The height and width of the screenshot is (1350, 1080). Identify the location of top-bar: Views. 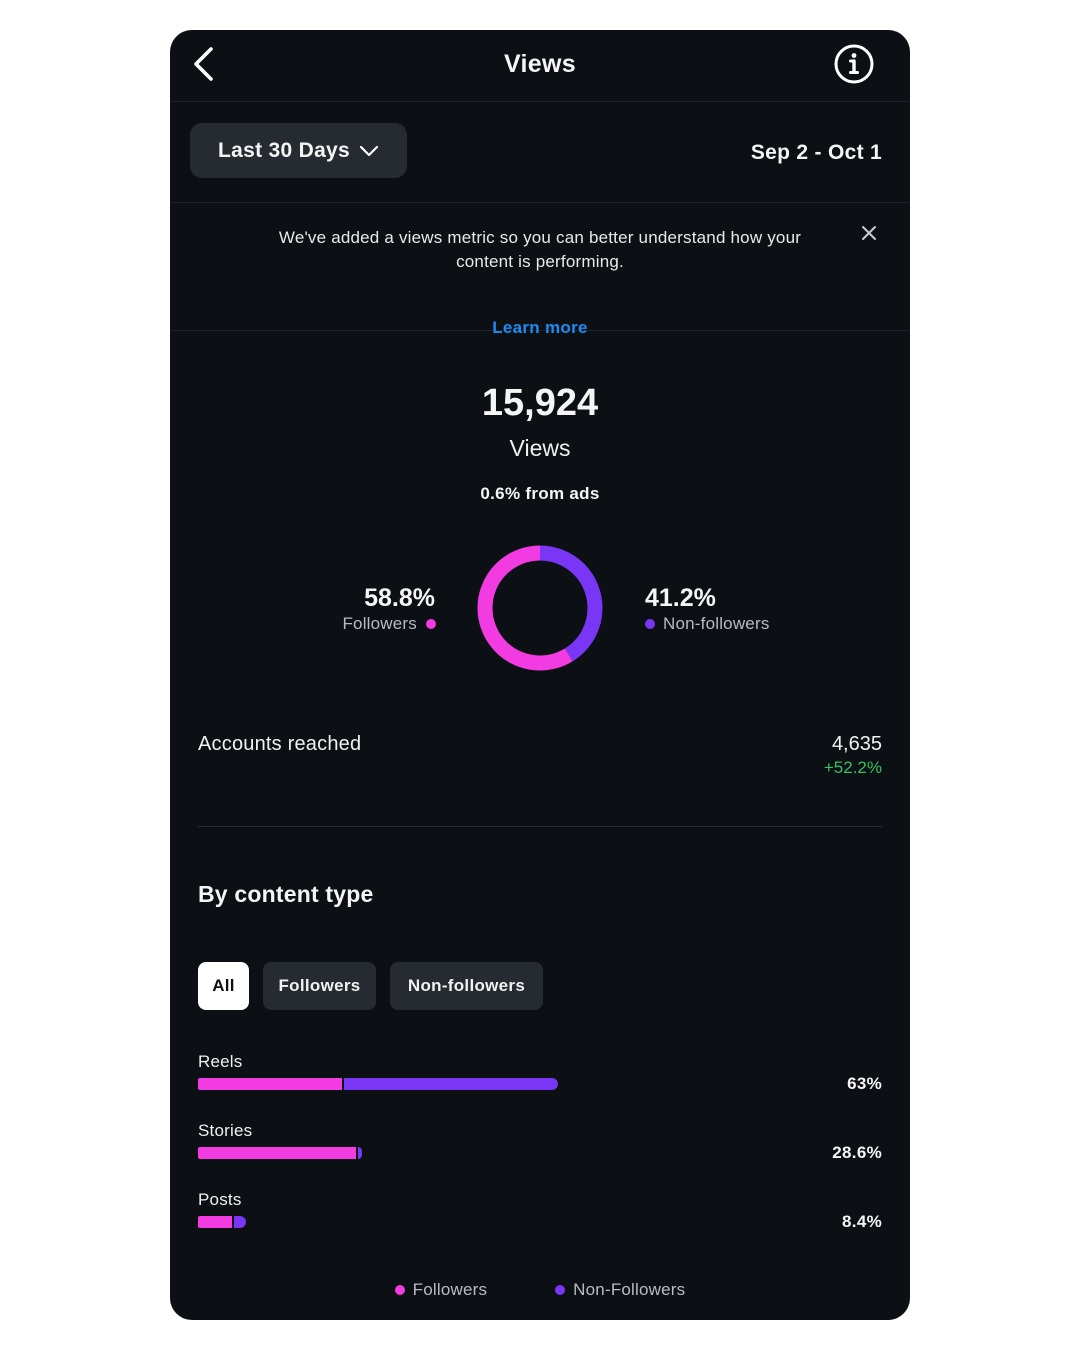
(540, 66).